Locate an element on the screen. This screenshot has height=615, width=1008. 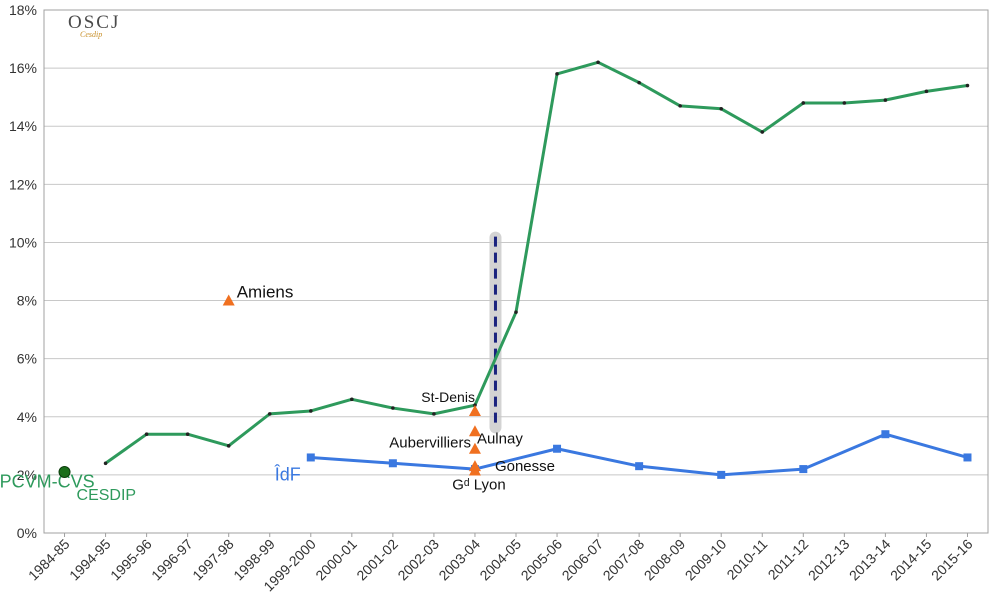
y-tick-label: 10% is located at coordinates (23, 242).